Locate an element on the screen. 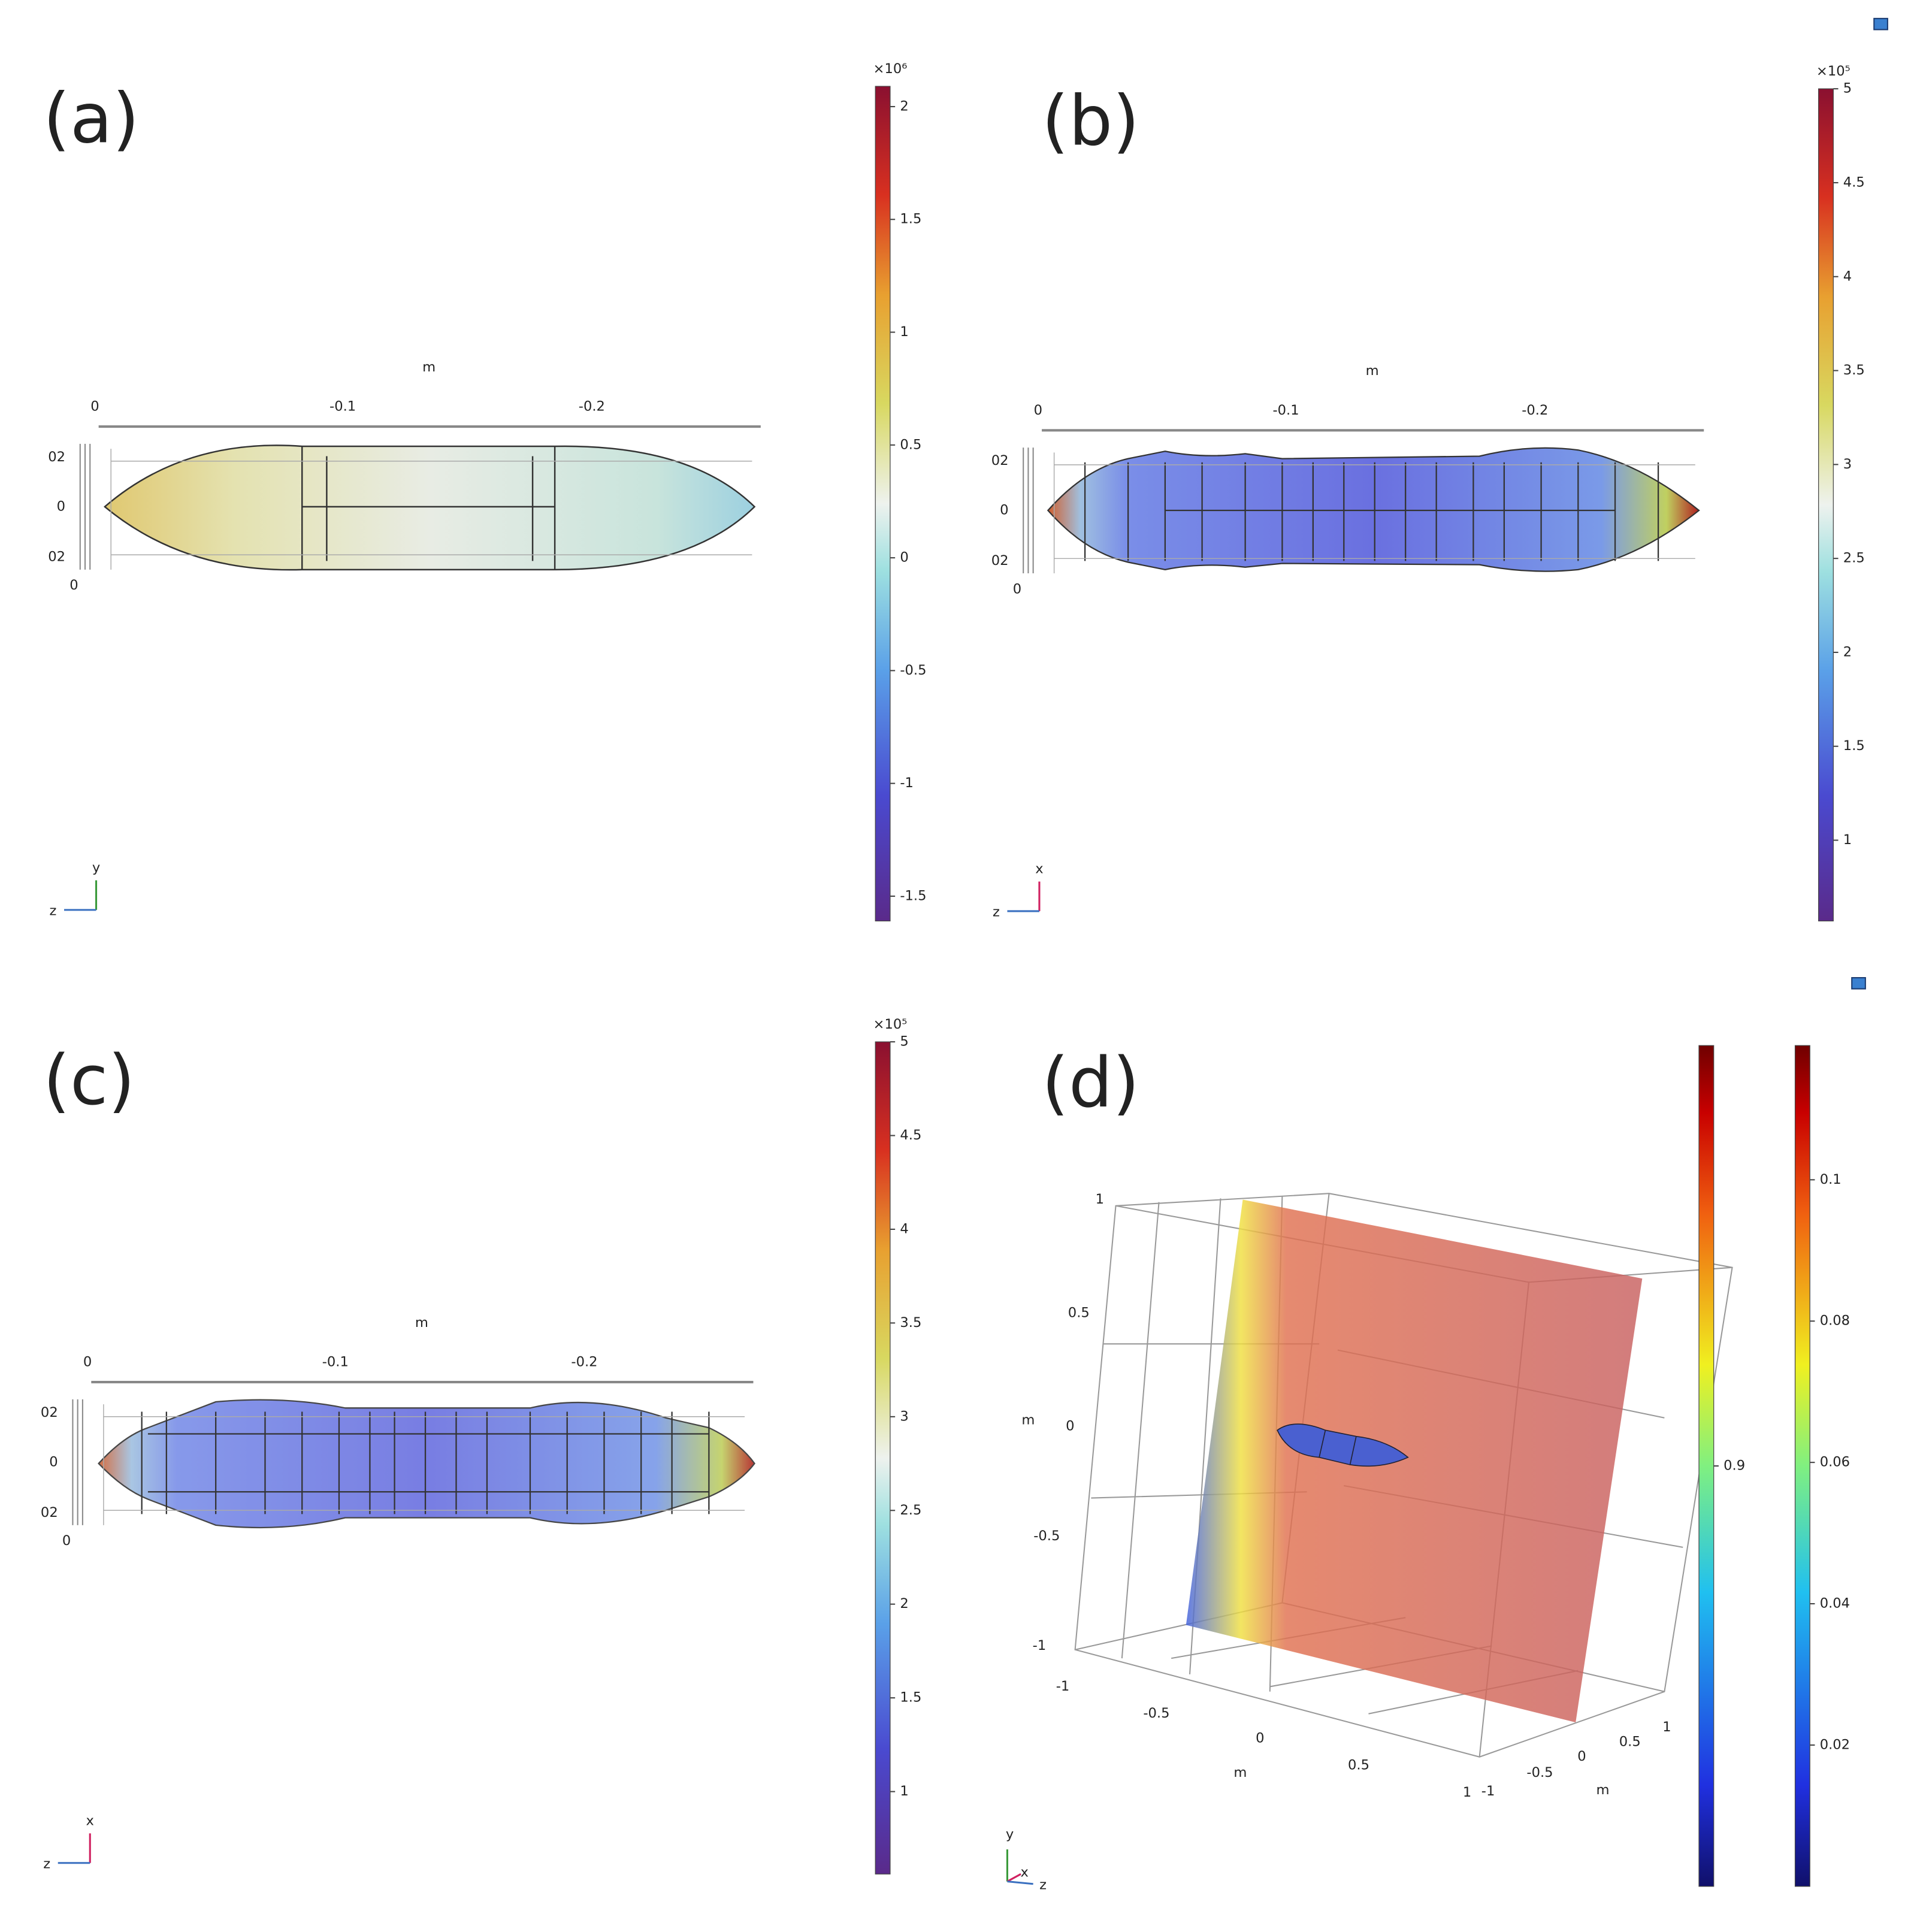 The height and width of the screenshot is (1932, 1911). colorbar-exponent: ×10⁵ is located at coordinates (1833, 71).